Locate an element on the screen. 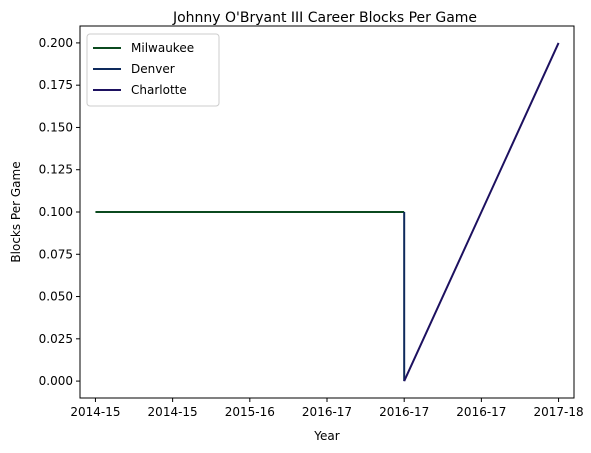  x-tick-label: 2017-18 is located at coordinates (558, 412).